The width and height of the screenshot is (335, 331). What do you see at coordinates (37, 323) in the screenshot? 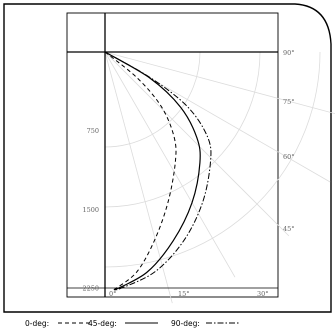
I see `legend-label: 0-deg:` at bounding box center [37, 323].